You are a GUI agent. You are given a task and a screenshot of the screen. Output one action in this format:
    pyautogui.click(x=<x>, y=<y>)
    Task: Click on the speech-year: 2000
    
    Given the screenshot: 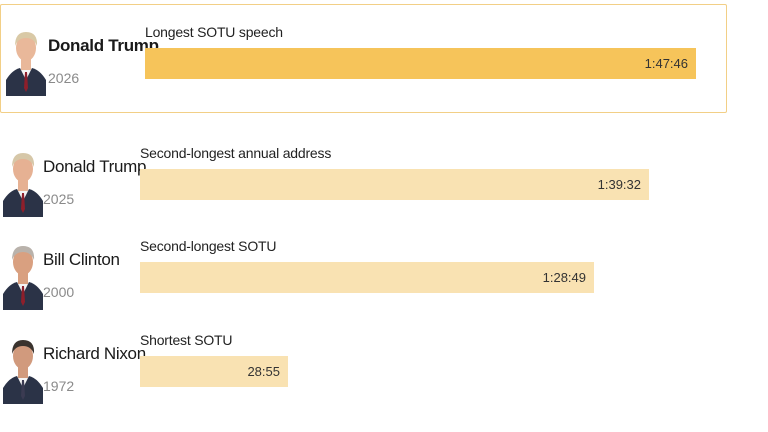 What is the action you would take?
    pyautogui.click(x=59, y=292)
    